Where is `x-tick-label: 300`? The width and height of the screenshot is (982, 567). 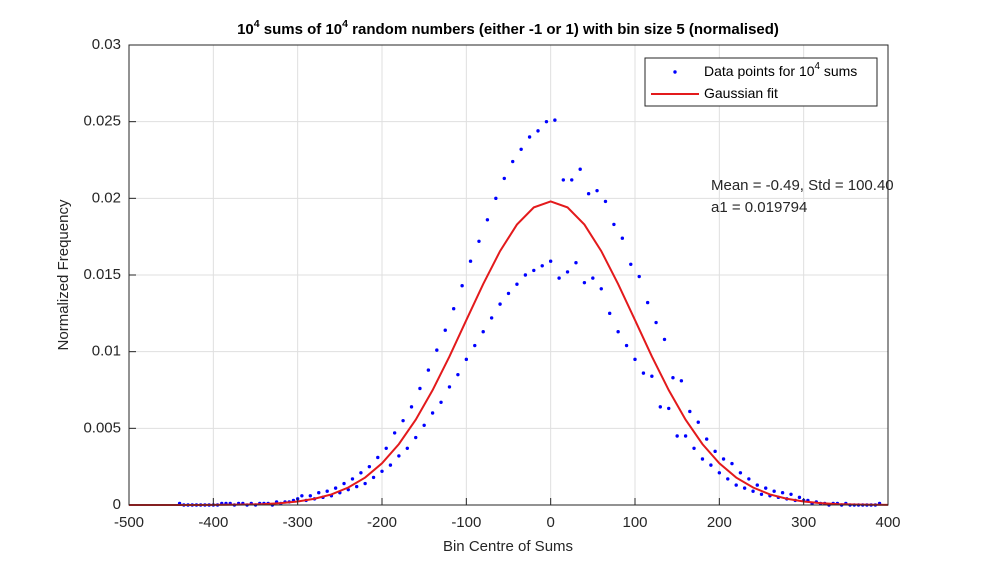
x-tick-label: 300 is located at coordinates (803, 522).